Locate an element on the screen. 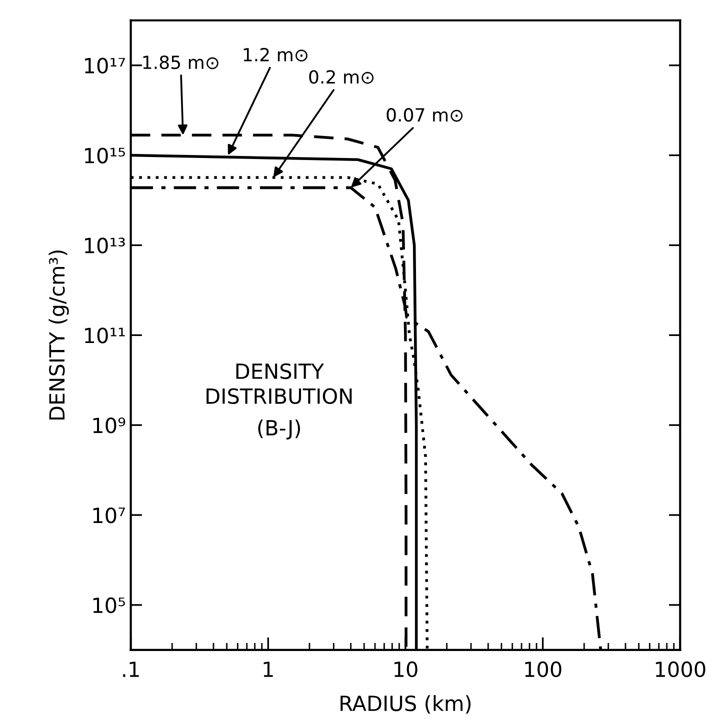 The height and width of the screenshot is (727, 707). annotation: 1.85 m⊙ is located at coordinates (180, 63).